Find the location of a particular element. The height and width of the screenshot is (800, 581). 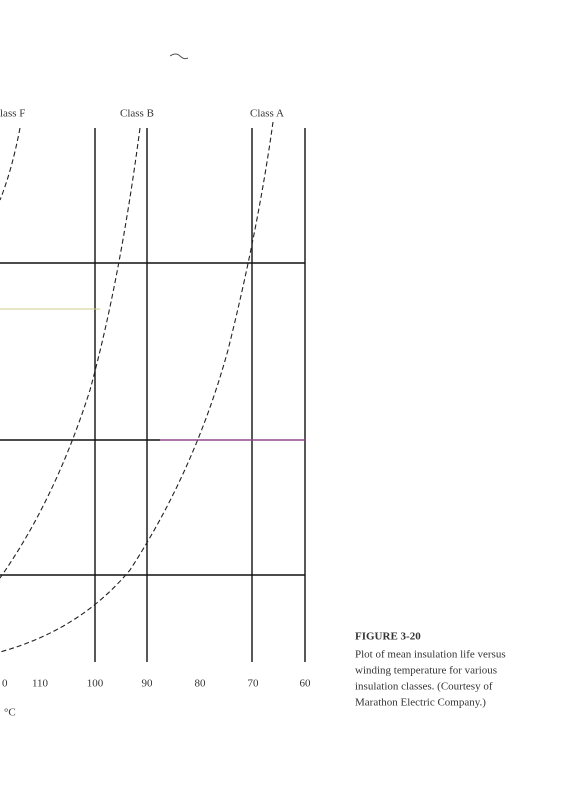

x-tick-label: 70 is located at coordinates (254, 684).